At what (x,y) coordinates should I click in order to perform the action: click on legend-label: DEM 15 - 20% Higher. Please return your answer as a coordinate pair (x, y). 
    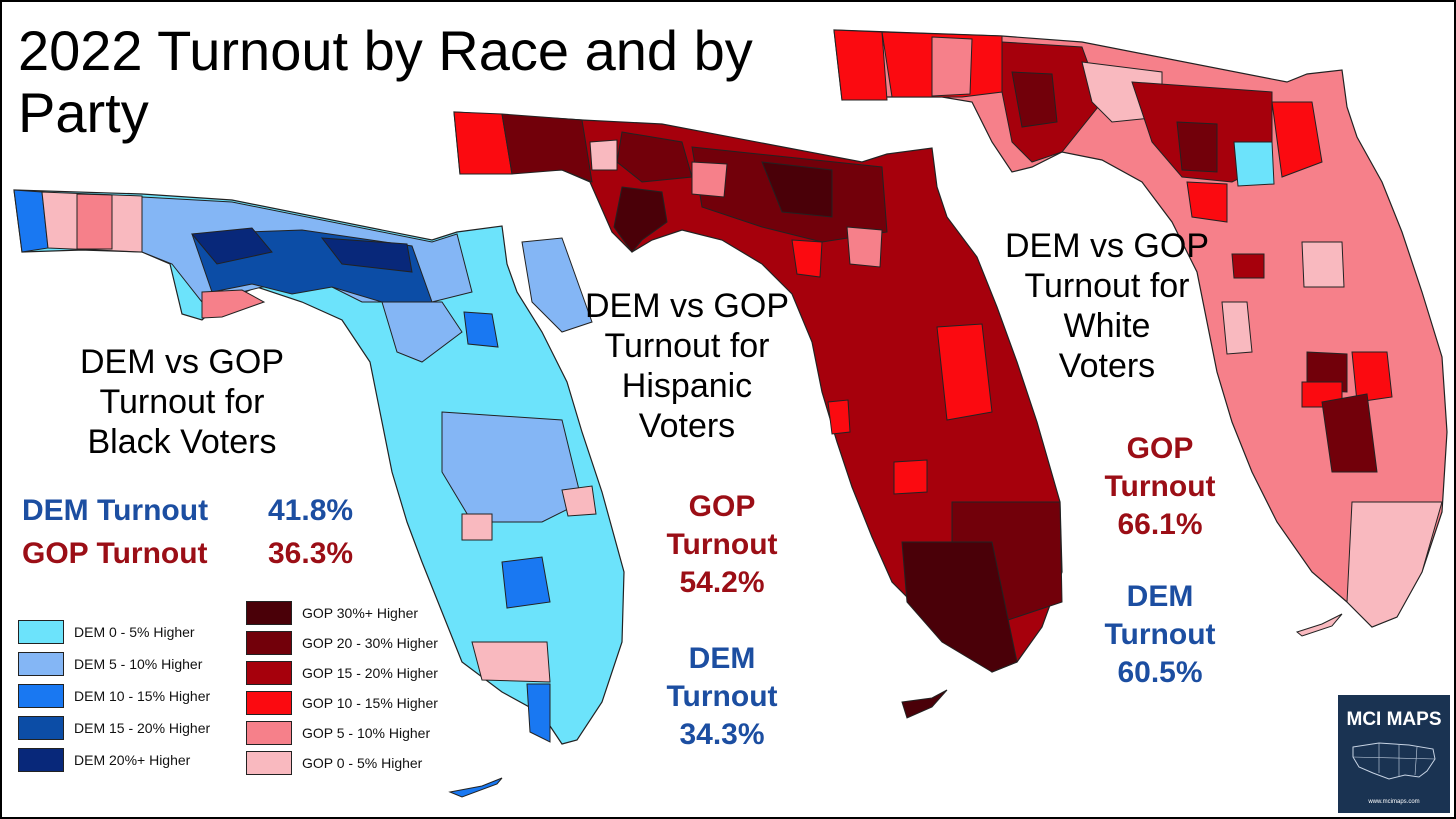
    Looking at the image, I should click on (142, 728).